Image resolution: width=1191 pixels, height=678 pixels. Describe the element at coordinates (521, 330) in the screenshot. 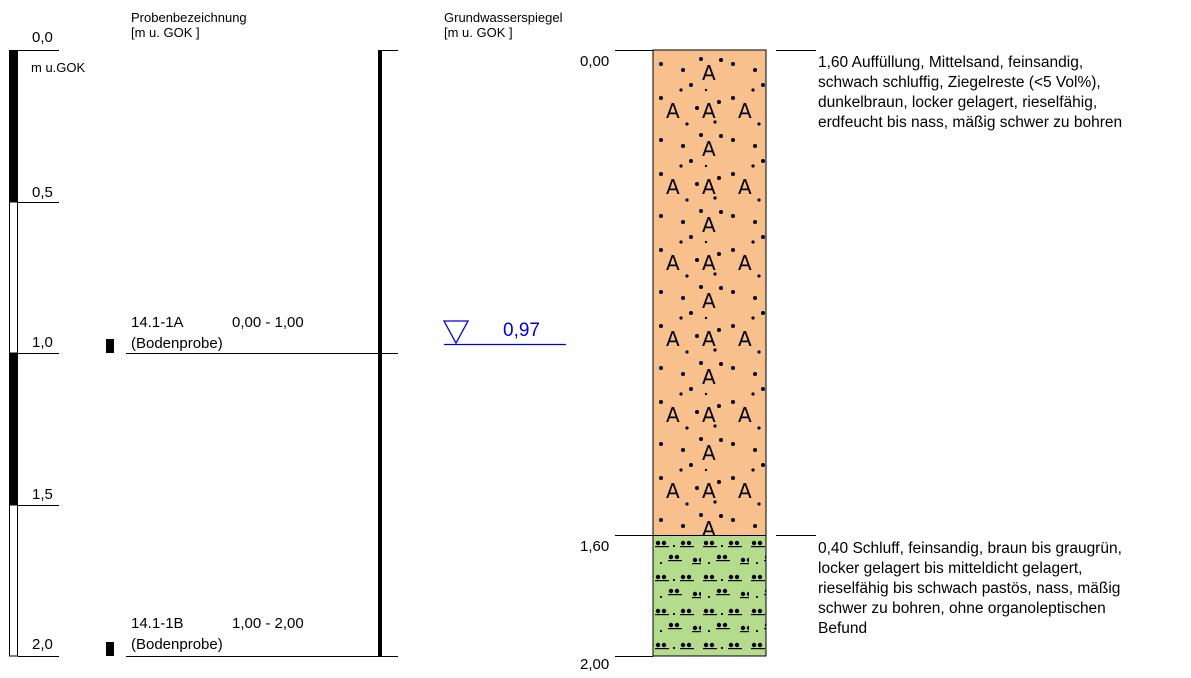

I see `groundwater-value: 0,97` at that location.